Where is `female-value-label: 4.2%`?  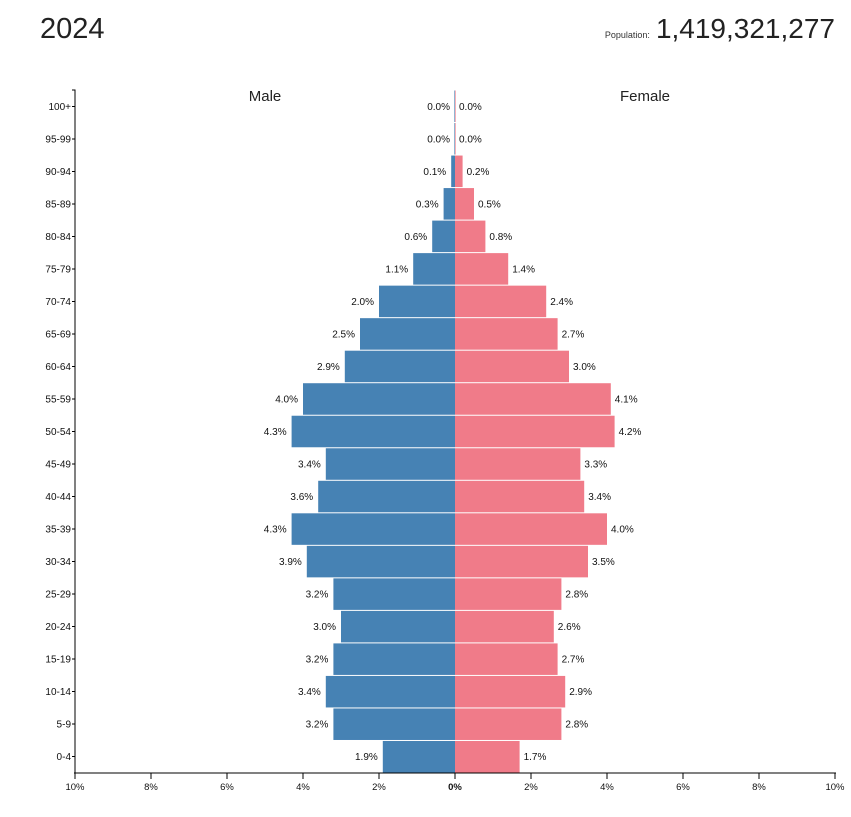
female-value-label: 4.2% is located at coordinates (630, 432).